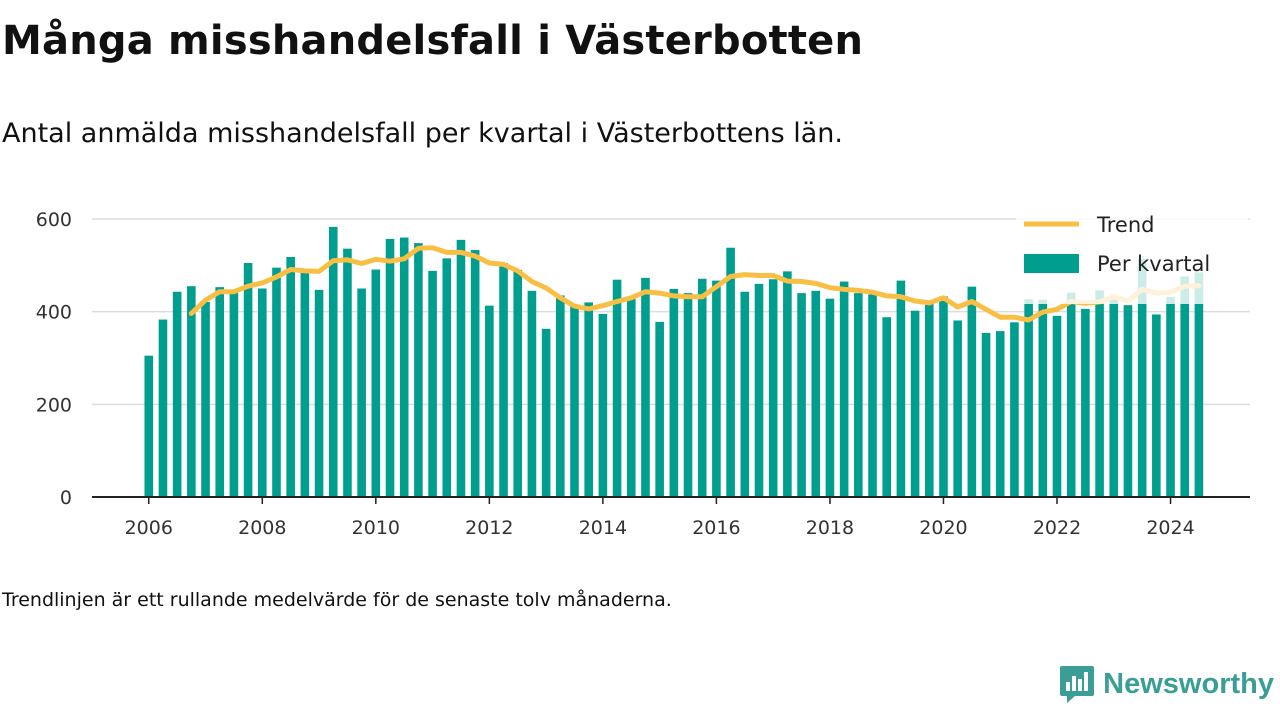  I want to click on x-tick-label: 2020, so click(943, 528).